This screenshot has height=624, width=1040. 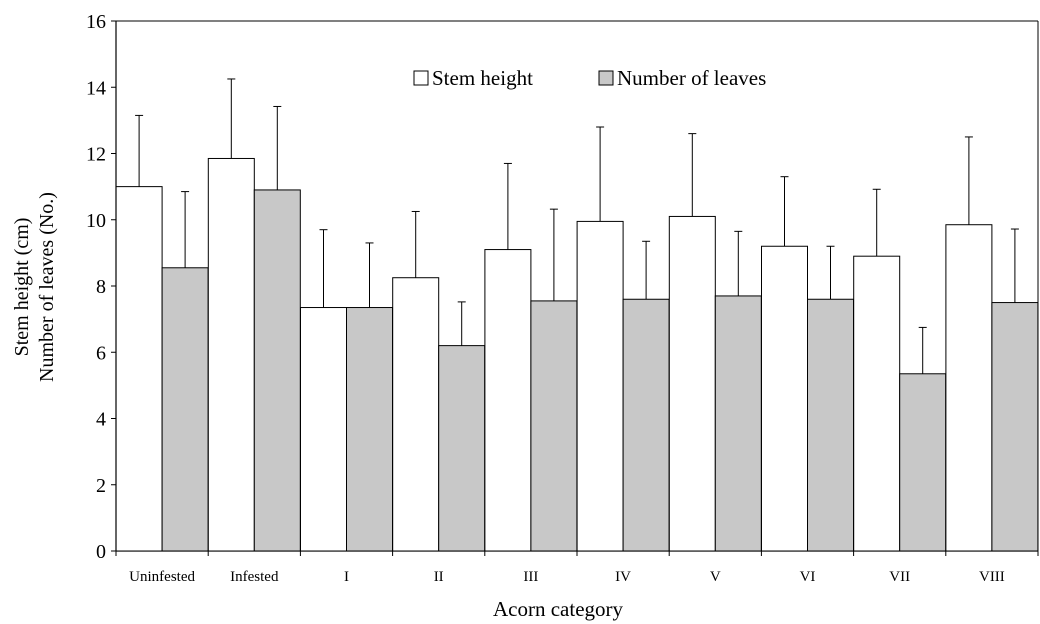 What do you see at coordinates (47, 287) in the screenshot?
I see `y-axis-title-line-2: Number of leaves (No.)` at bounding box center [47, 287].